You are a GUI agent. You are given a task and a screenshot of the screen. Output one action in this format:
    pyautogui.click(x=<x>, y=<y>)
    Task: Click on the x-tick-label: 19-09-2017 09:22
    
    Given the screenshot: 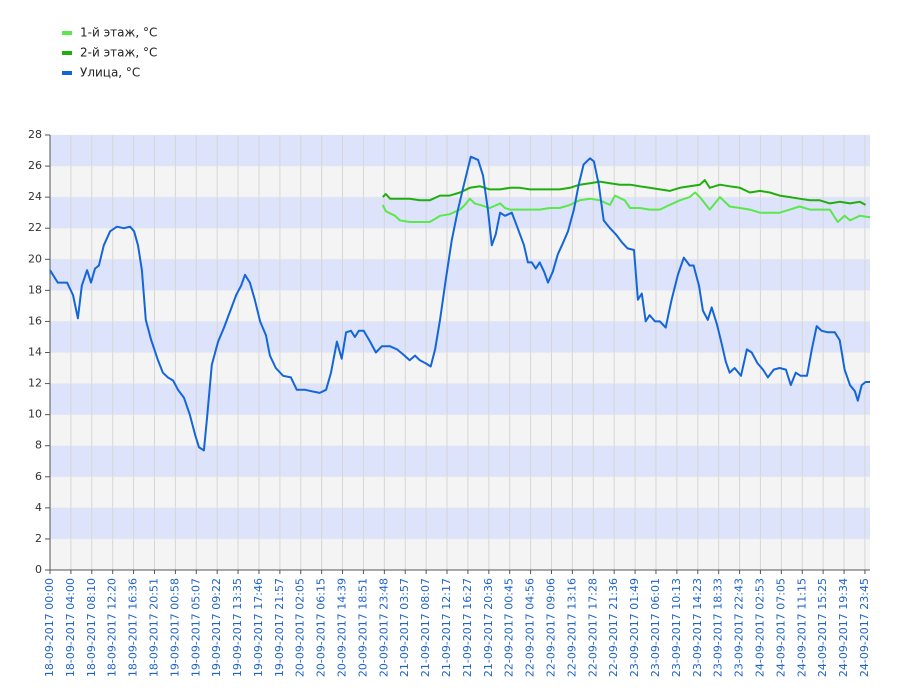 What is the action you would take?
    pyautogui.click(x=216, y=627)
    